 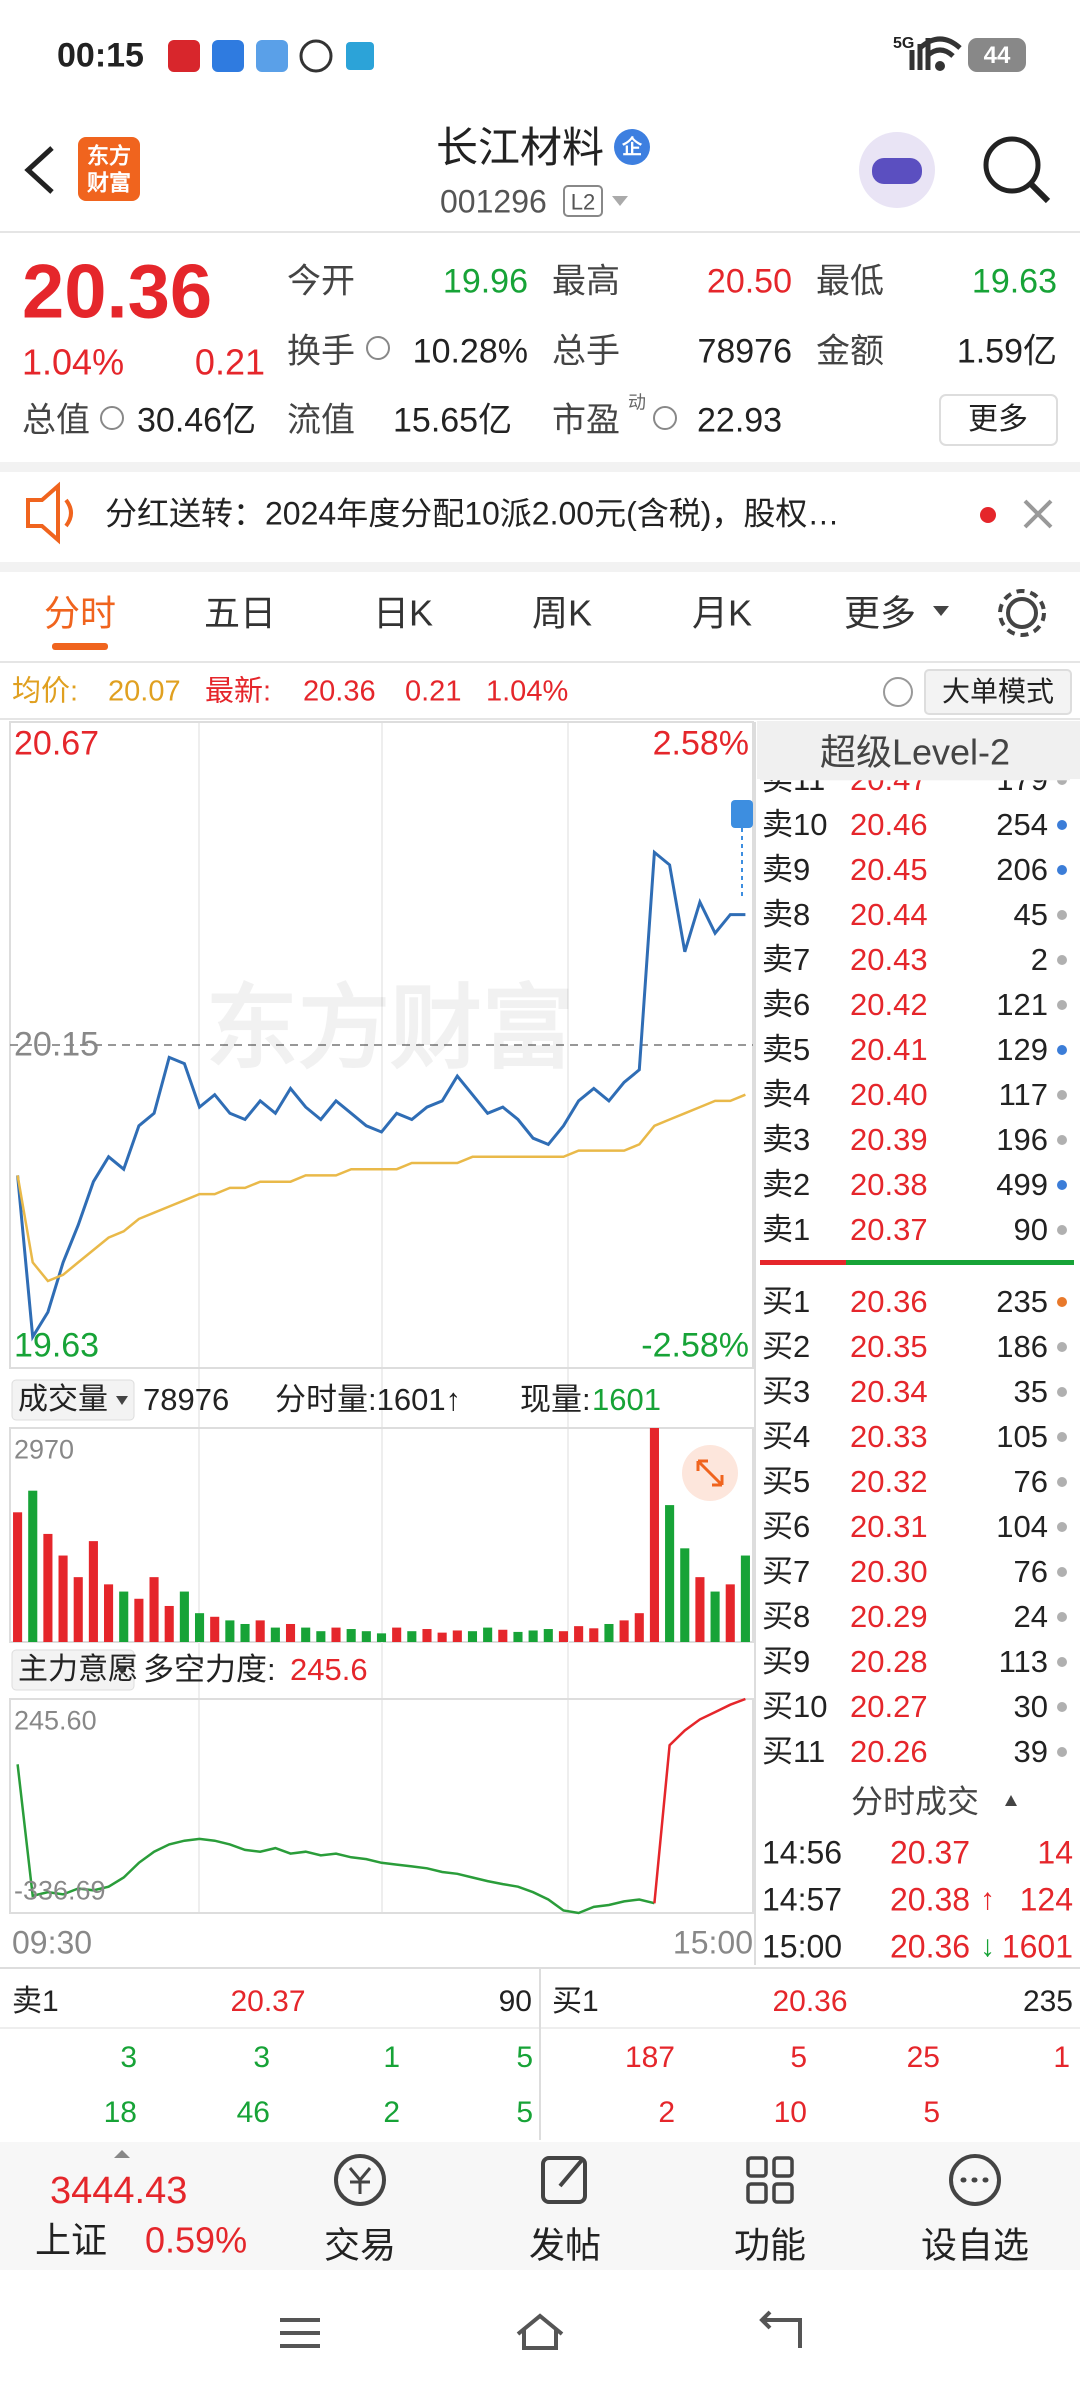 I want to click on book-label: 卖5, so click(x=786, y=1050).